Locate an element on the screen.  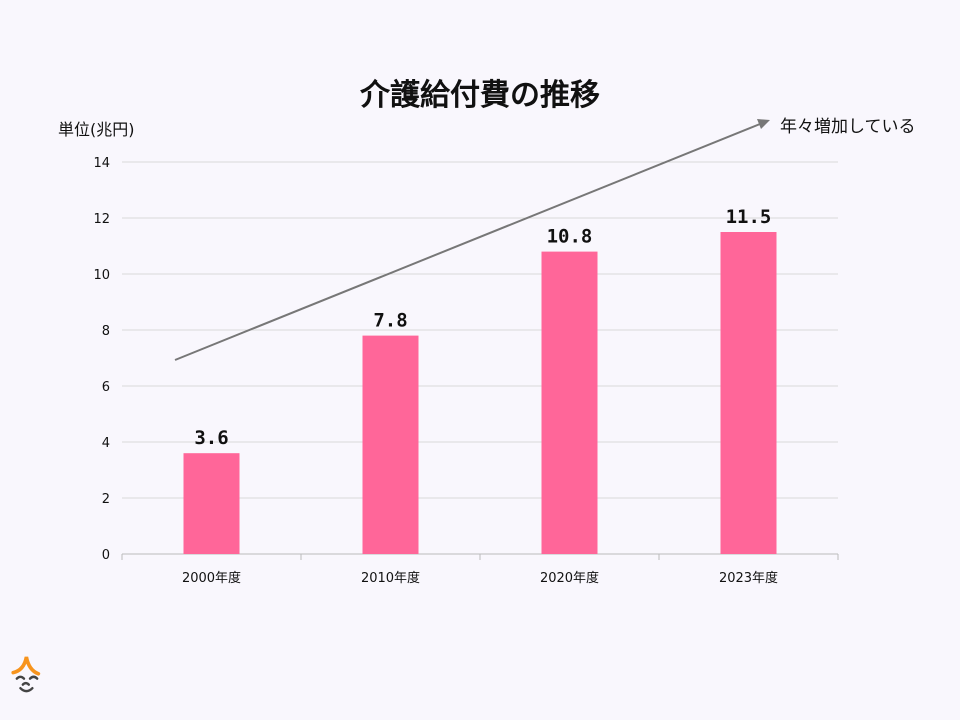
smiling-face-logo-icon is located at coordinates (26, 674).